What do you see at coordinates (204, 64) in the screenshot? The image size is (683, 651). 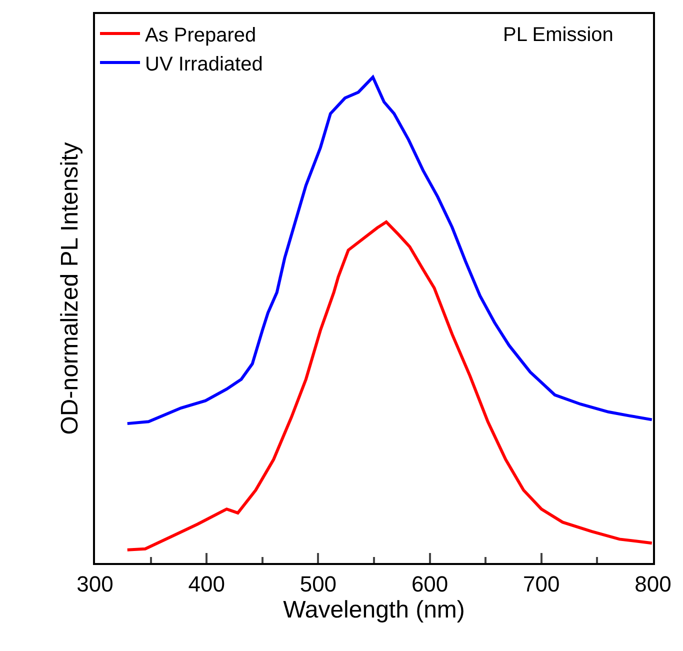 I see `legend-label: UV Irradiated` at bounding box center [204, 64].